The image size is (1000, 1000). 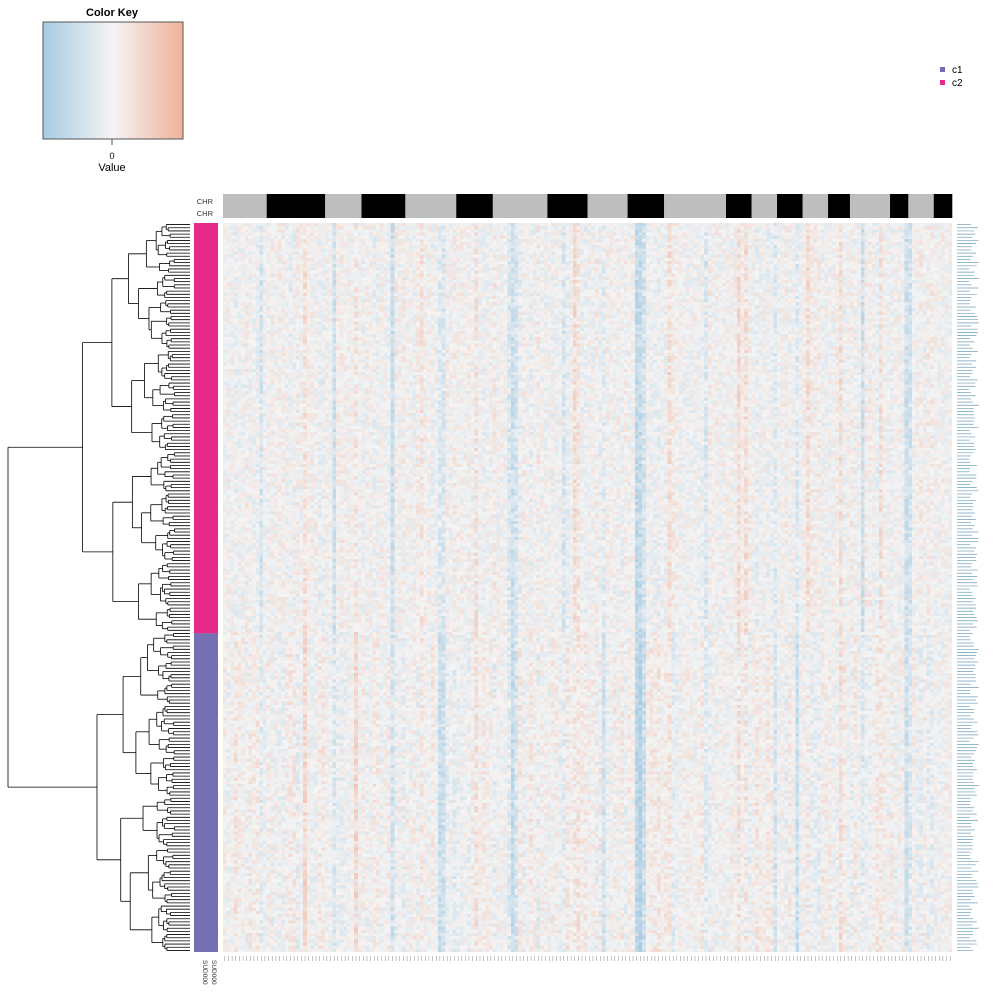 I want to click on legend-label-c1: c1, so click(x=957, y=70).